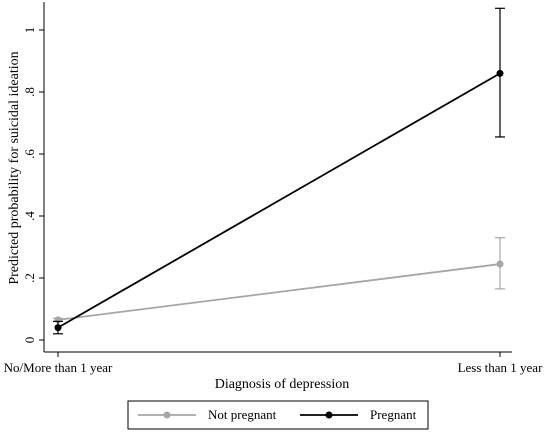 This screenshot has width=546, height=435. Describe the element at coordinates (29, 216) in the screenshot. I see `y-tick-label: .4` at that location.